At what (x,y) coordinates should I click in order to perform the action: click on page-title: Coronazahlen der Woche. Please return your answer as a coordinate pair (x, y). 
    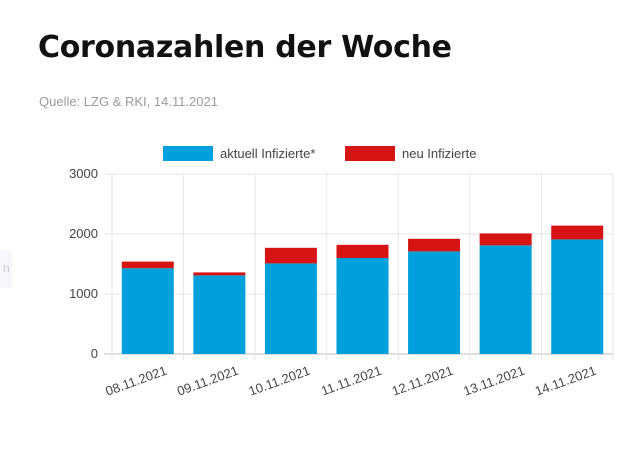
    Looking at the image, I should click on (245, 47).